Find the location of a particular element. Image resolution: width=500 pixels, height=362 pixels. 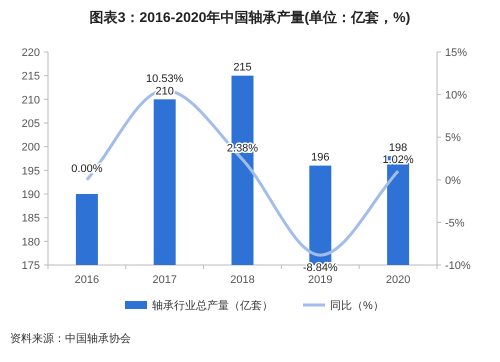

y2-tick-label: 10% is located at coordinates (456, 96).